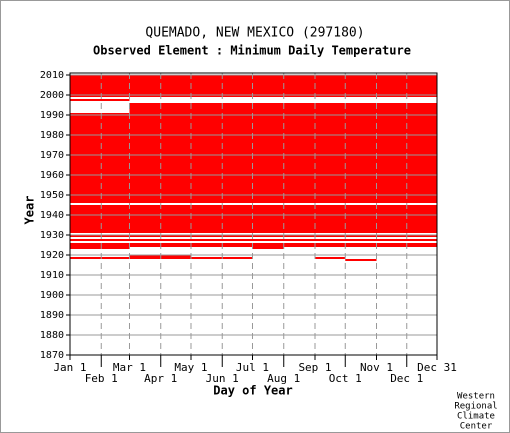  Describe the element at coordinates (52, 315) in the screenshot. I see `y-tick-label: 1890` at that location.